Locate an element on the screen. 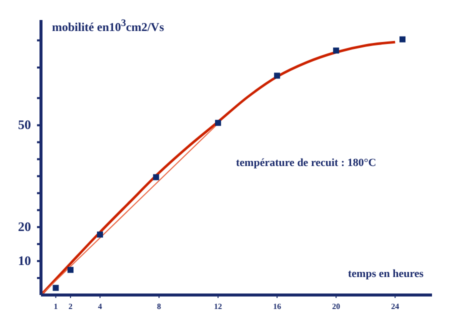  y-tick-label: 10 is located at coordinates (24, 260).